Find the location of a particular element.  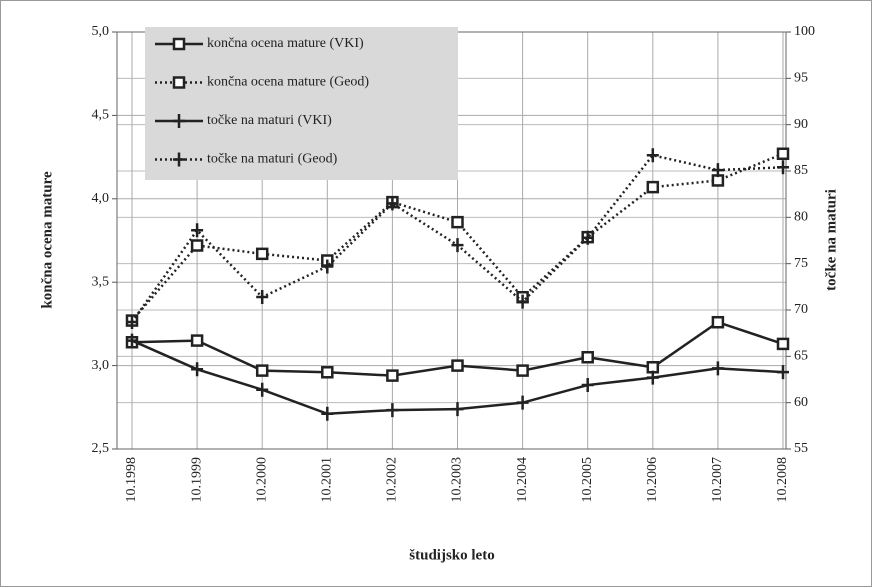

x-tick-label: 10.2007 is located at coordinates (717, 480).